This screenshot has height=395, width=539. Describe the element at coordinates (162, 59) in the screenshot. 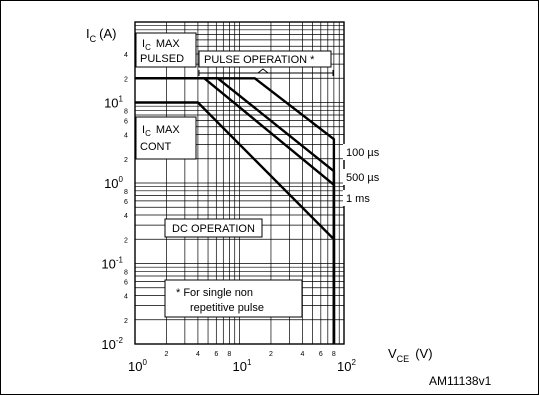

I see `ic-max-pulsed-line2: PULSED` at that location.